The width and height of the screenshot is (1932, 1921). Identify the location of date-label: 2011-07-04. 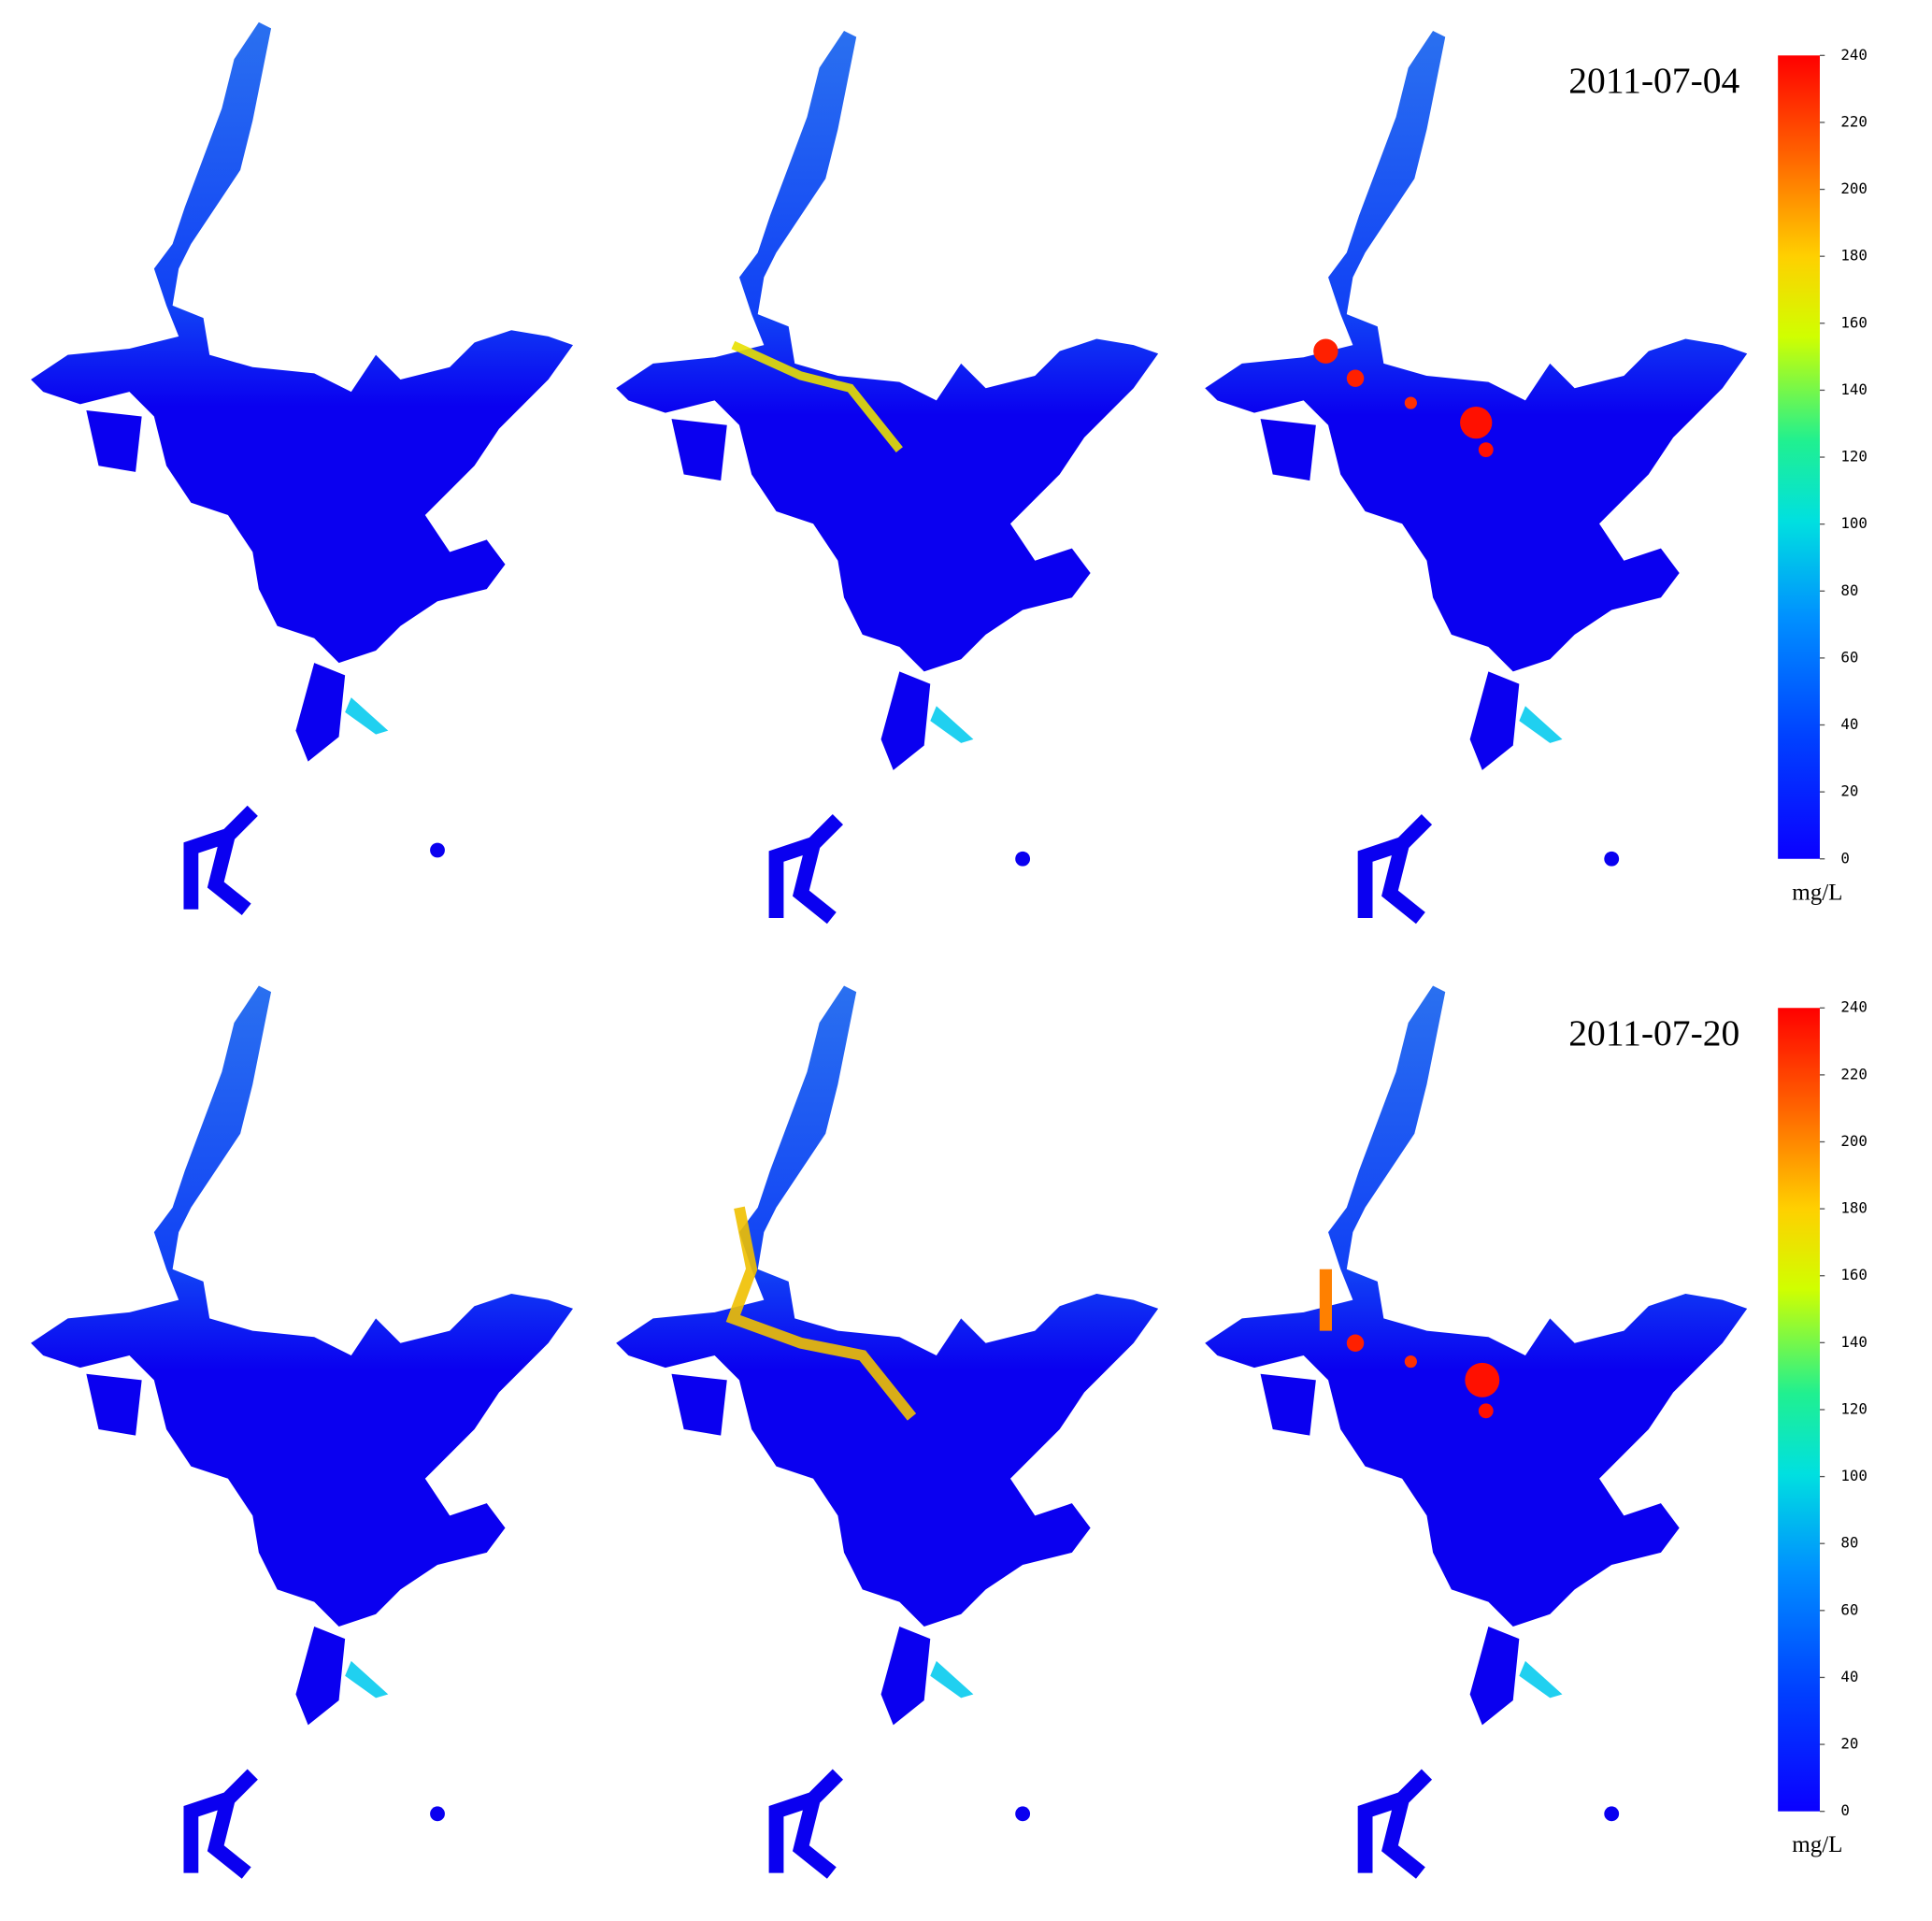
(1653, 81).